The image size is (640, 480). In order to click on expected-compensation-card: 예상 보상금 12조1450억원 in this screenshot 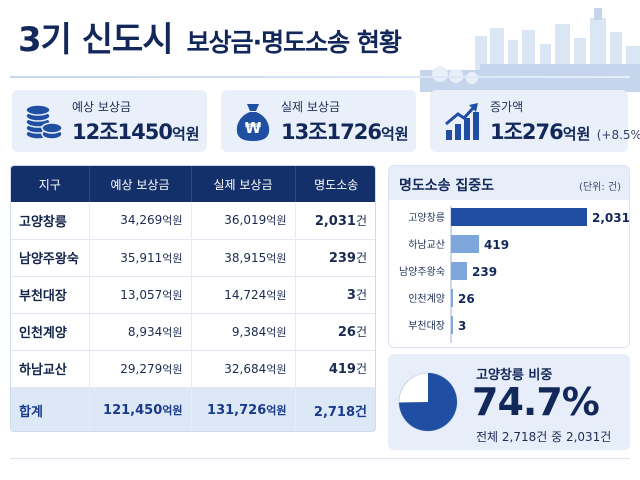, I will do `click(109, 121)`.